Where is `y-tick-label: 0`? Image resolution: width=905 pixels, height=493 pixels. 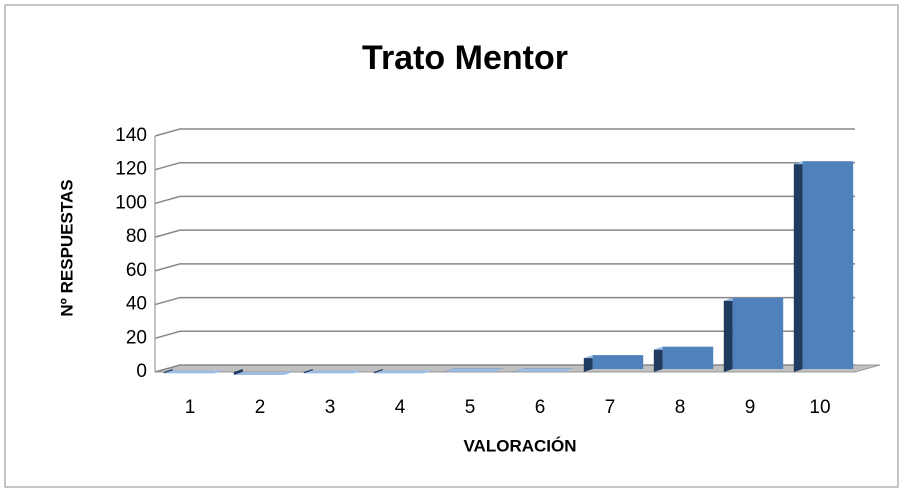
y-tick-label: 0 is located at coordinates (141, 371).